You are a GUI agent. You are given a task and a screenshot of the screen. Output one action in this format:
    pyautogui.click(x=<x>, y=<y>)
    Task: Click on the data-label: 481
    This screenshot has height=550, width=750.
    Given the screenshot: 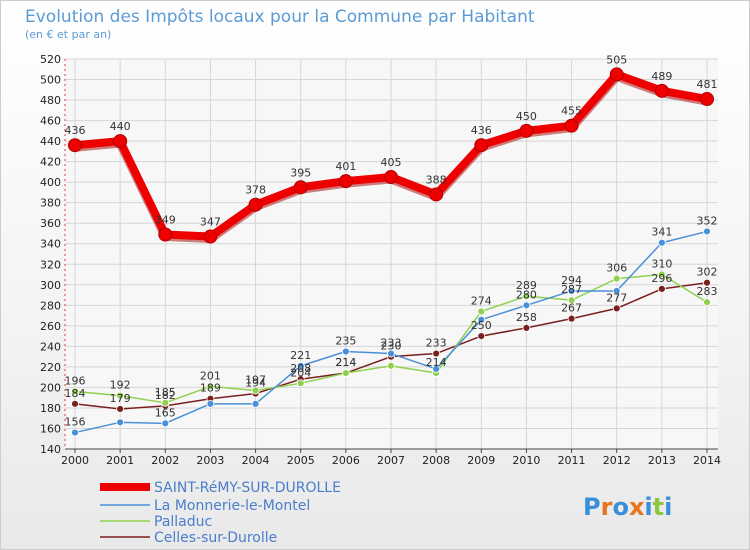 What is the action you would take?
    pyautogui.click(x=707, y=84)
    